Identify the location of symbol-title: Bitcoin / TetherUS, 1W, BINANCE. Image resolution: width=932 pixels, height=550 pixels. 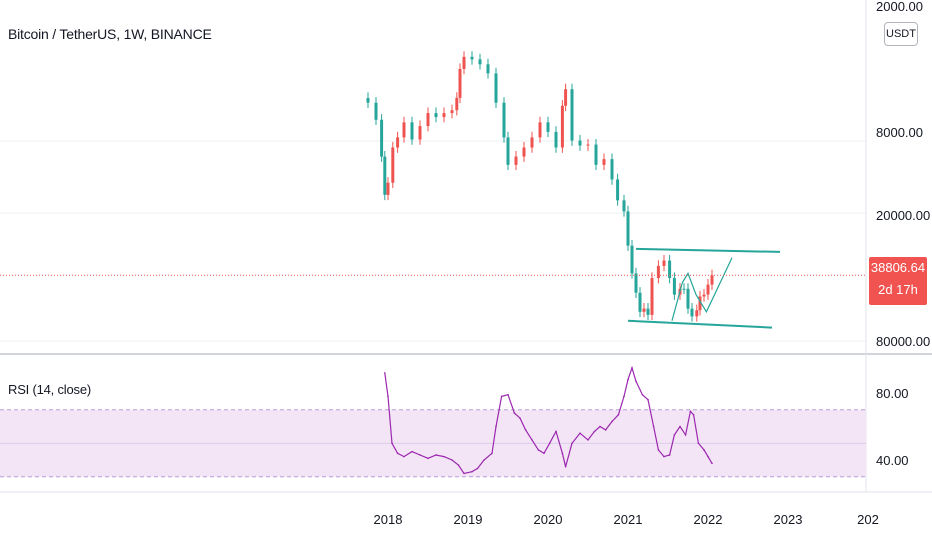
(110, 34).